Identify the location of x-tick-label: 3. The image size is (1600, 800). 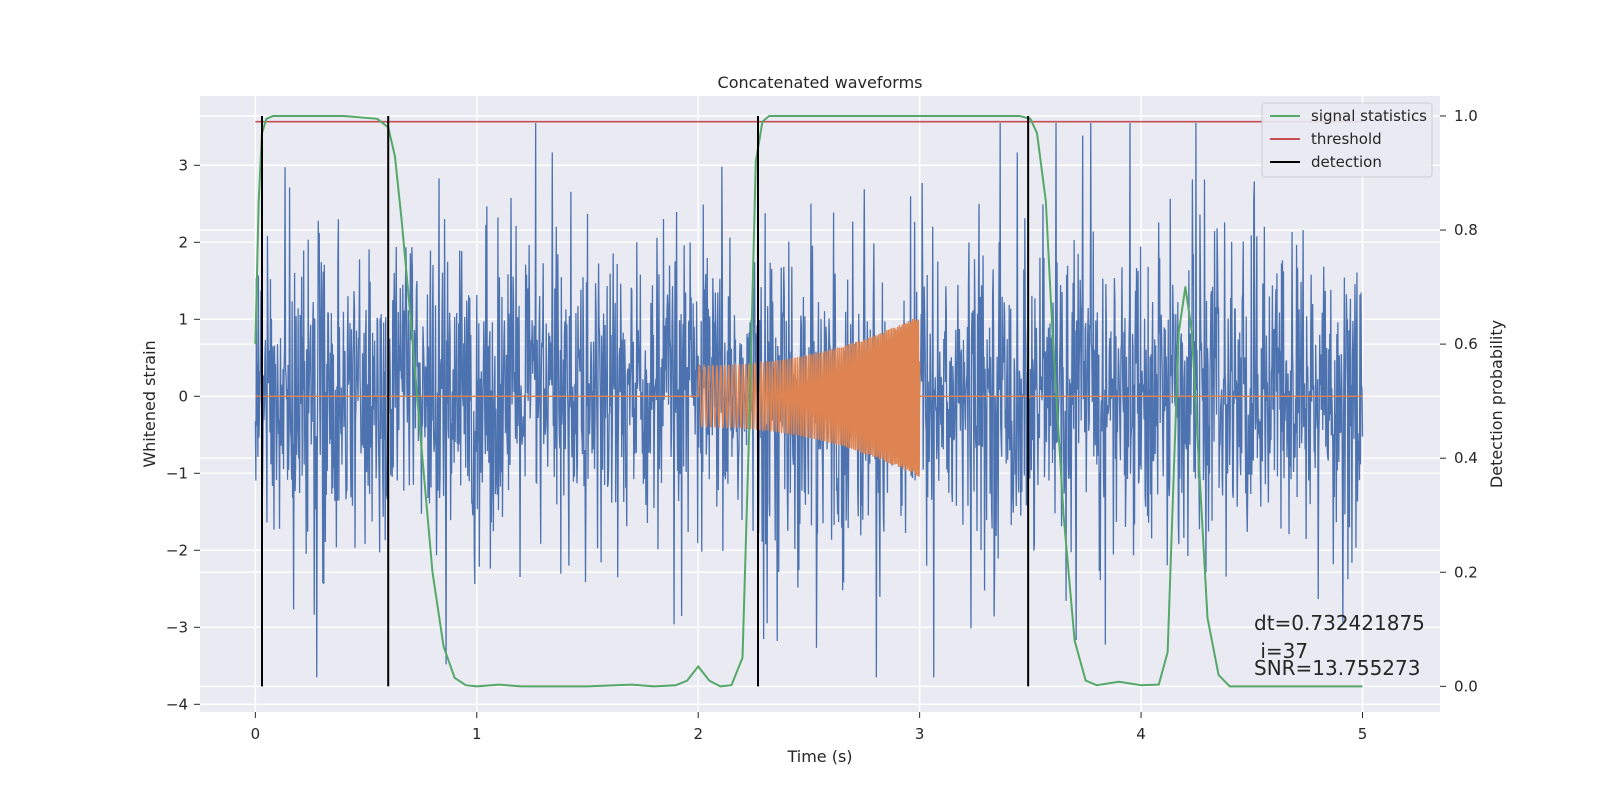
(920, 734).